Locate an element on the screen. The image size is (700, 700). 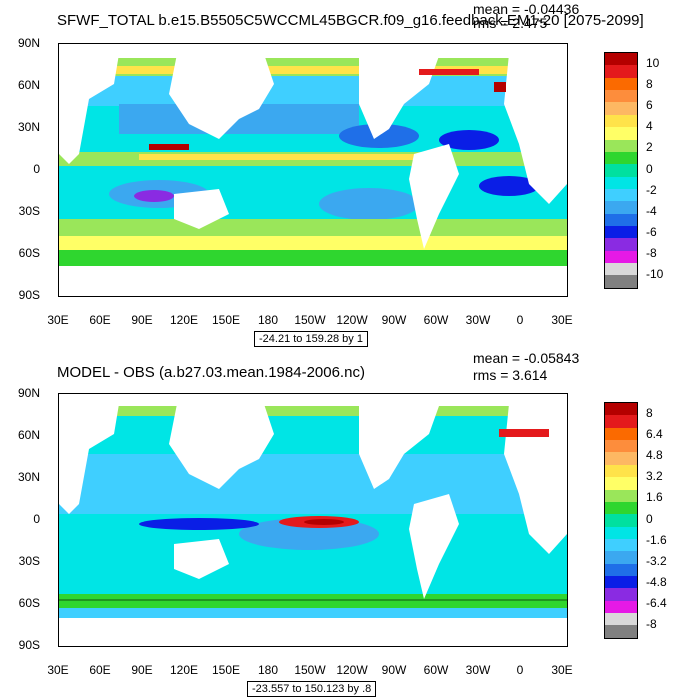
rms-value: rms = 2.475 is located at coordinates (510, 23).